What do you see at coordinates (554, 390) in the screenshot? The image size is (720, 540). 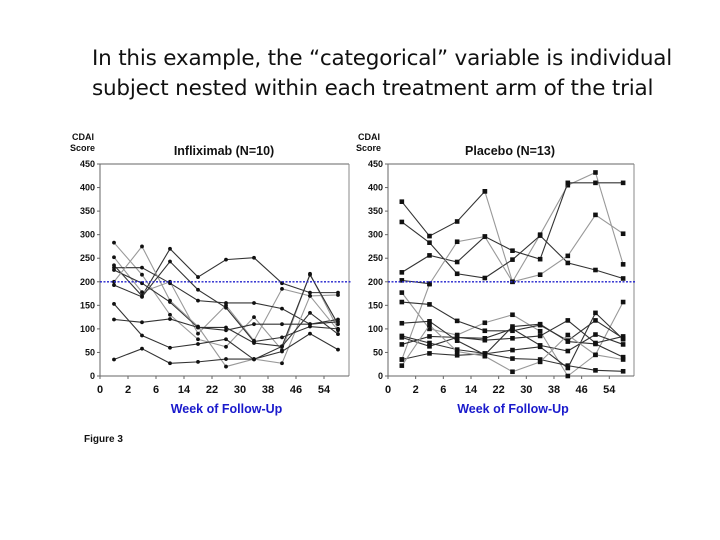 I see `x-tick-label: 38` at bounding box center [554, 390].